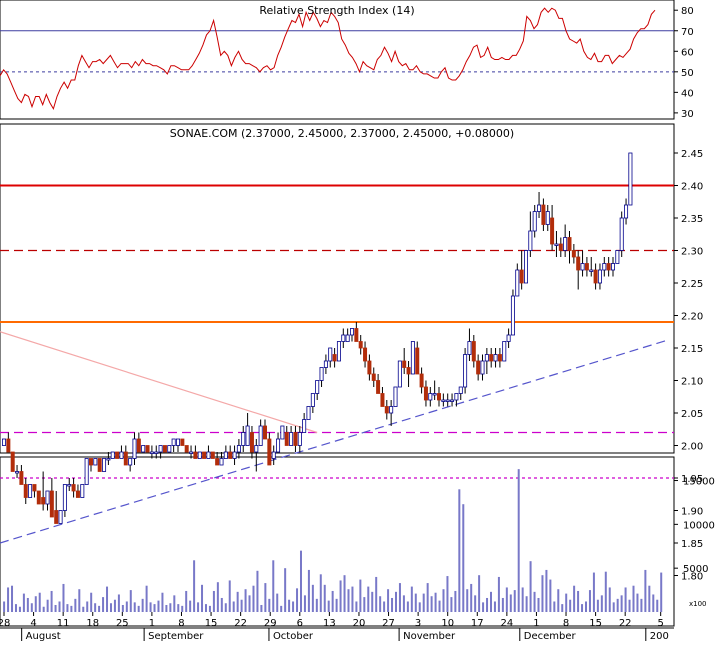 Image resolution: width=723 pixels, height=645 pixels. What do you see at coordinates (477, 623) in the screenshot?
I see `day-tick-label: 17` at bounding box center [477, 623].